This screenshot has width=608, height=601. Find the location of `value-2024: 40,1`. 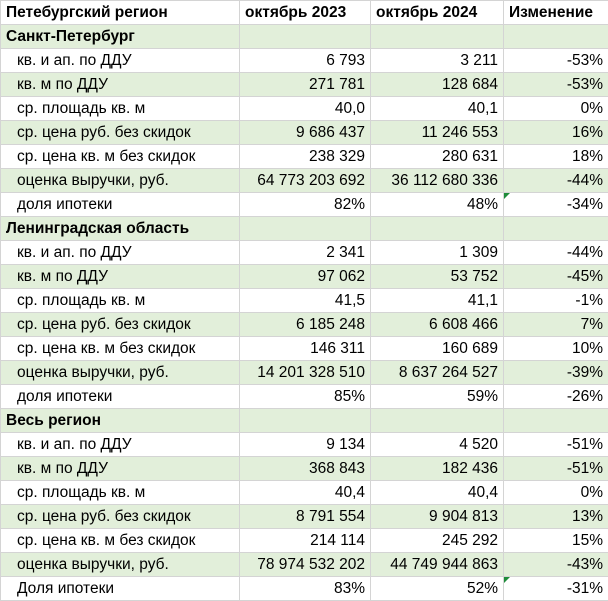

value-2024: 40,1 is located at coordinates (437, 109).